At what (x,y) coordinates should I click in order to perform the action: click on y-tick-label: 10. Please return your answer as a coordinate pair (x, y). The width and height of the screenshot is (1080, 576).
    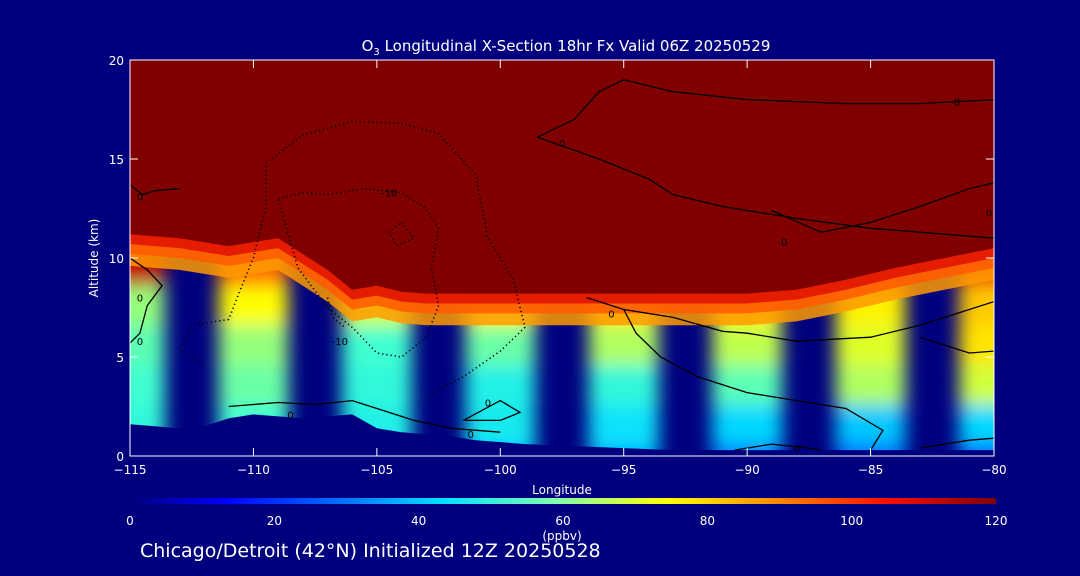
    Looking at the image, I should click on (116, 259).